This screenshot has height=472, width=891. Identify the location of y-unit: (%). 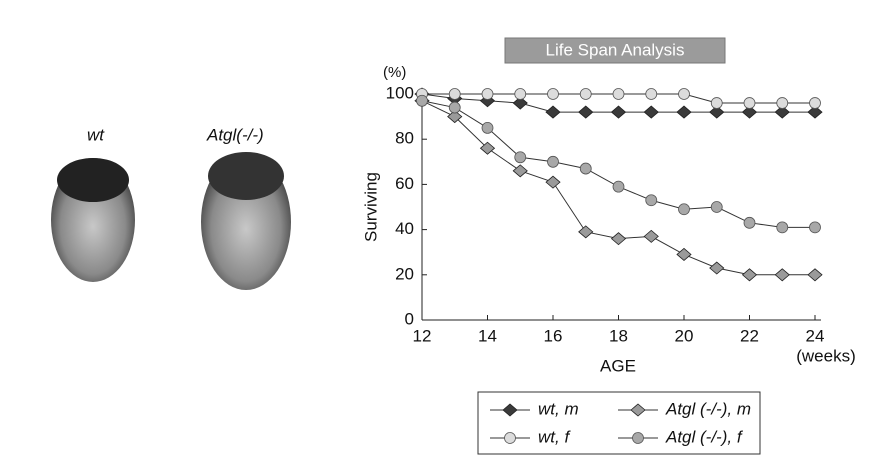
(394, 72).